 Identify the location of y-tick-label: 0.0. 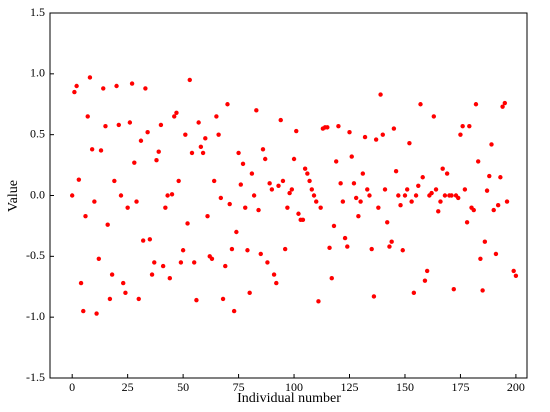
(37, 194).